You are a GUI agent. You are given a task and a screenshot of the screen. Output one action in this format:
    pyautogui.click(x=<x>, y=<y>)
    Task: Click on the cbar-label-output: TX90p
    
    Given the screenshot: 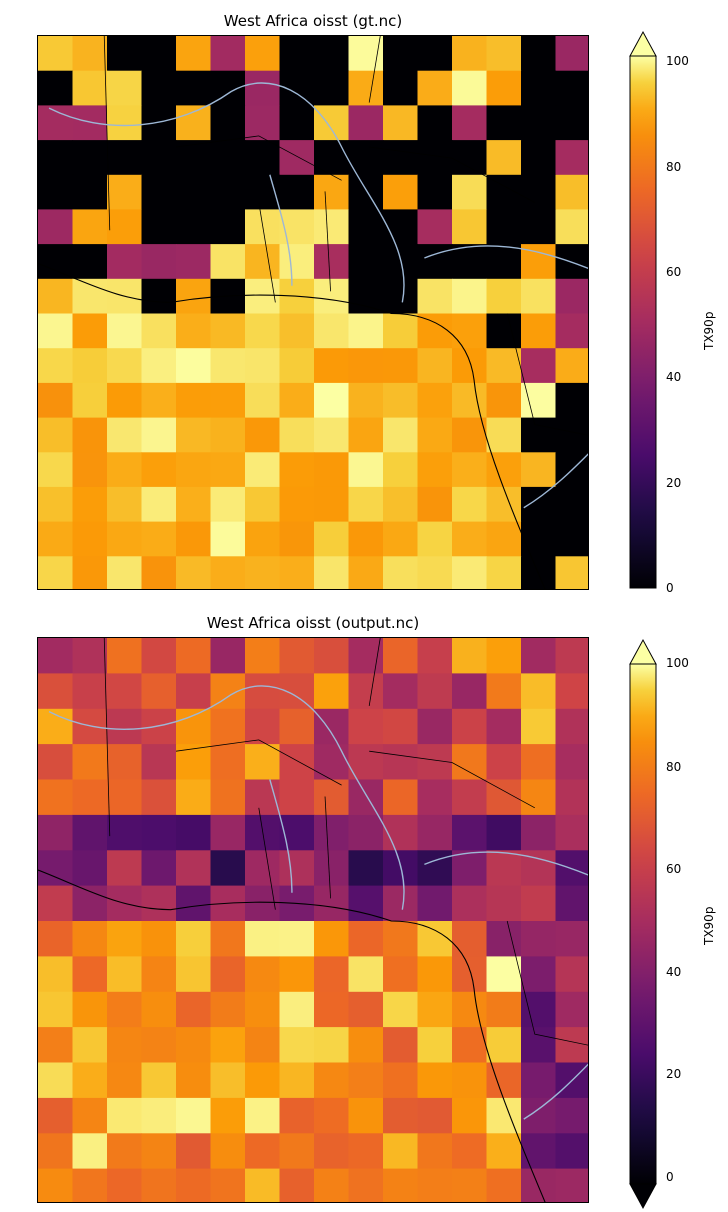 What is the action you would take?
    pyautogui.click(x=709, y=925)
    